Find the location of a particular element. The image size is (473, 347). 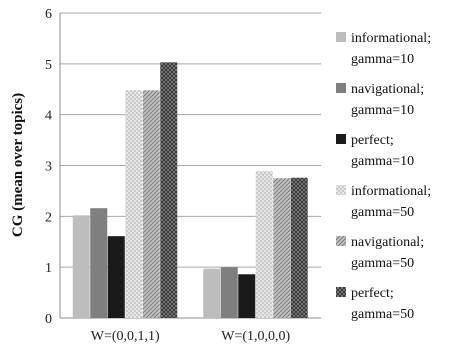

y-axis-label: CG (mean over topics) is located at coordinates (18, 165).